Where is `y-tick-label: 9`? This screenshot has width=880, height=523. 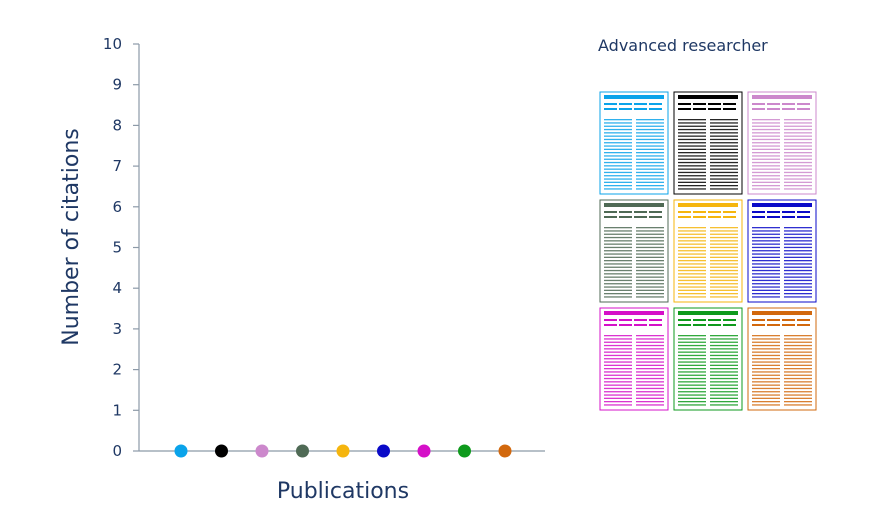
y-tick-label: 9 is located at coordinates (117, 85).